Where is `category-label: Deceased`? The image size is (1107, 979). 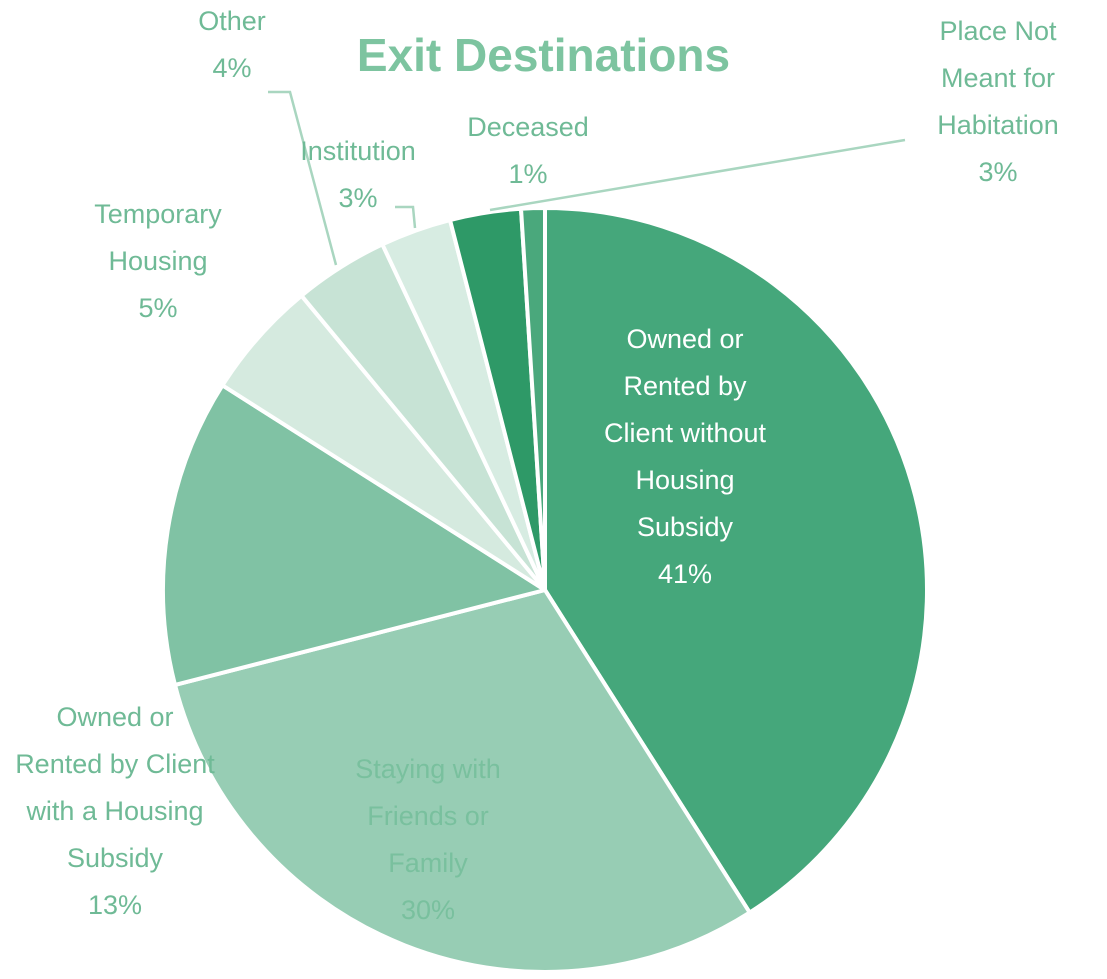
category-label: Deceased is located at coordinates (528, 127).